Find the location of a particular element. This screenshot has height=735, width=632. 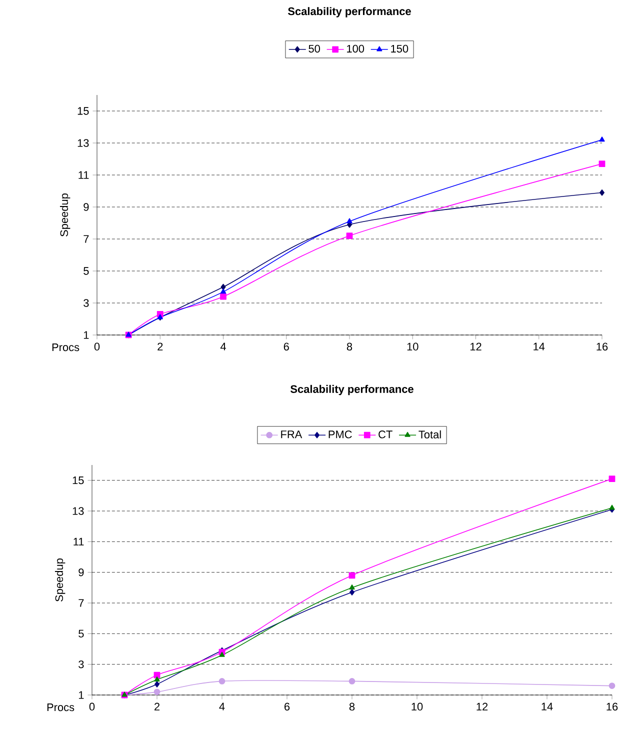

legend-label: 100 is located at coordinates (355, 48).